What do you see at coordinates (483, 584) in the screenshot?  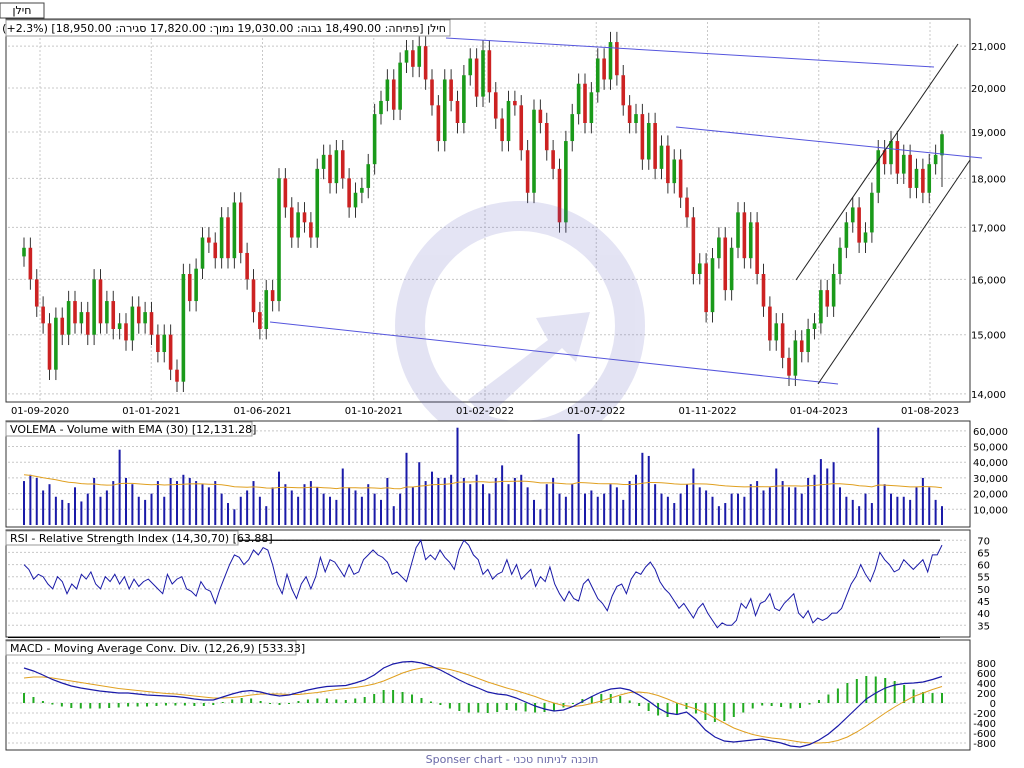 I see `rsi-line` at bounding box center [483, 584].